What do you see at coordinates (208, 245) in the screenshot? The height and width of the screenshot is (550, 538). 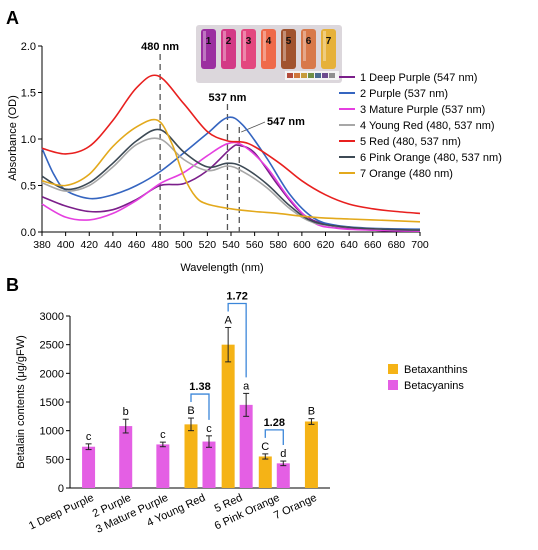 I see `x-tick-label: 520` at bounding box center [208, 245].